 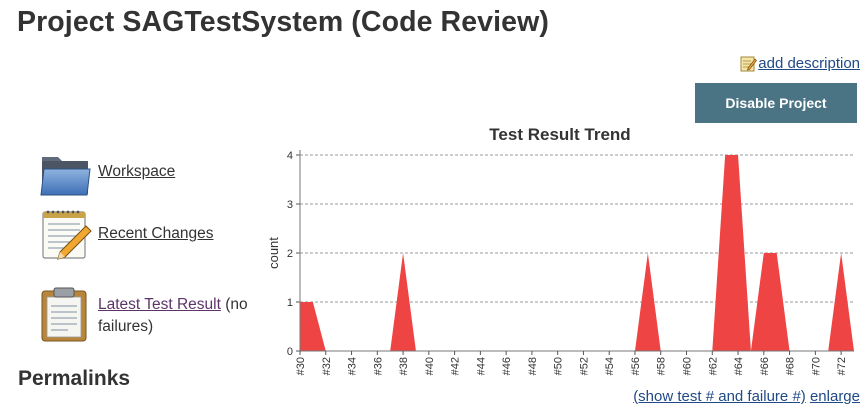 I want to click on latest-test-result-text: Latest Test Result (no failures), so click(x=183, y=312).